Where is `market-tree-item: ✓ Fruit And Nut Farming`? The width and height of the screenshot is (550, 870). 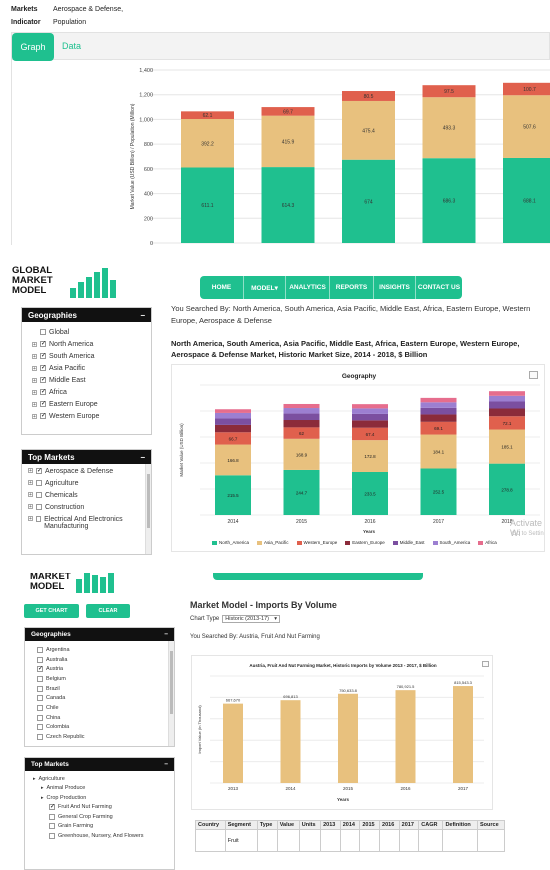
market-tree-item: ✓ Fruit And Nut Farming is located at coordinates (103, 808).